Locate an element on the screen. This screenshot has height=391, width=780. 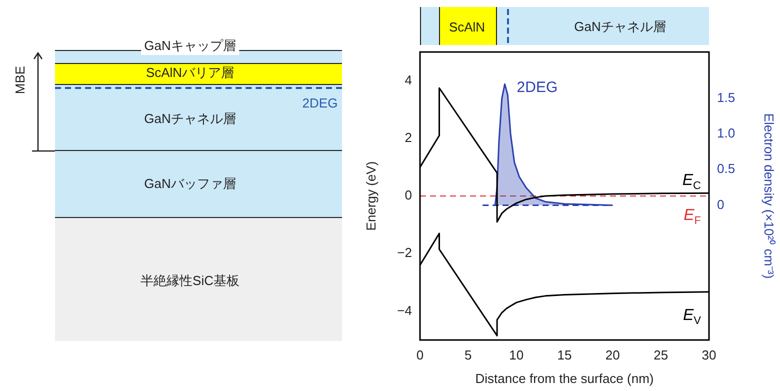
x-tick-label: 10 is located at coordinates (516, 354).